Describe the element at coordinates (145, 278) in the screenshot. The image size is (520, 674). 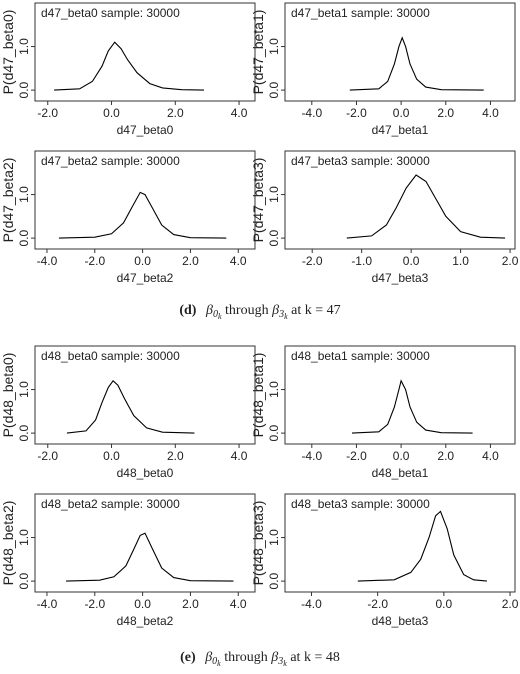
I see `x-axis-label: d47_beta2` at that location.